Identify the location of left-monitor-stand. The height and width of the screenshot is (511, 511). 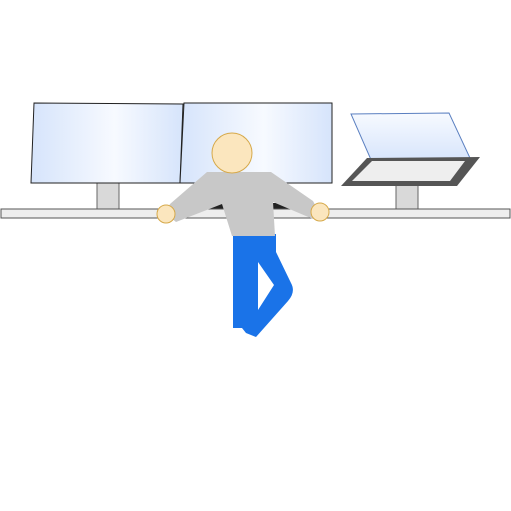
(108, 196).